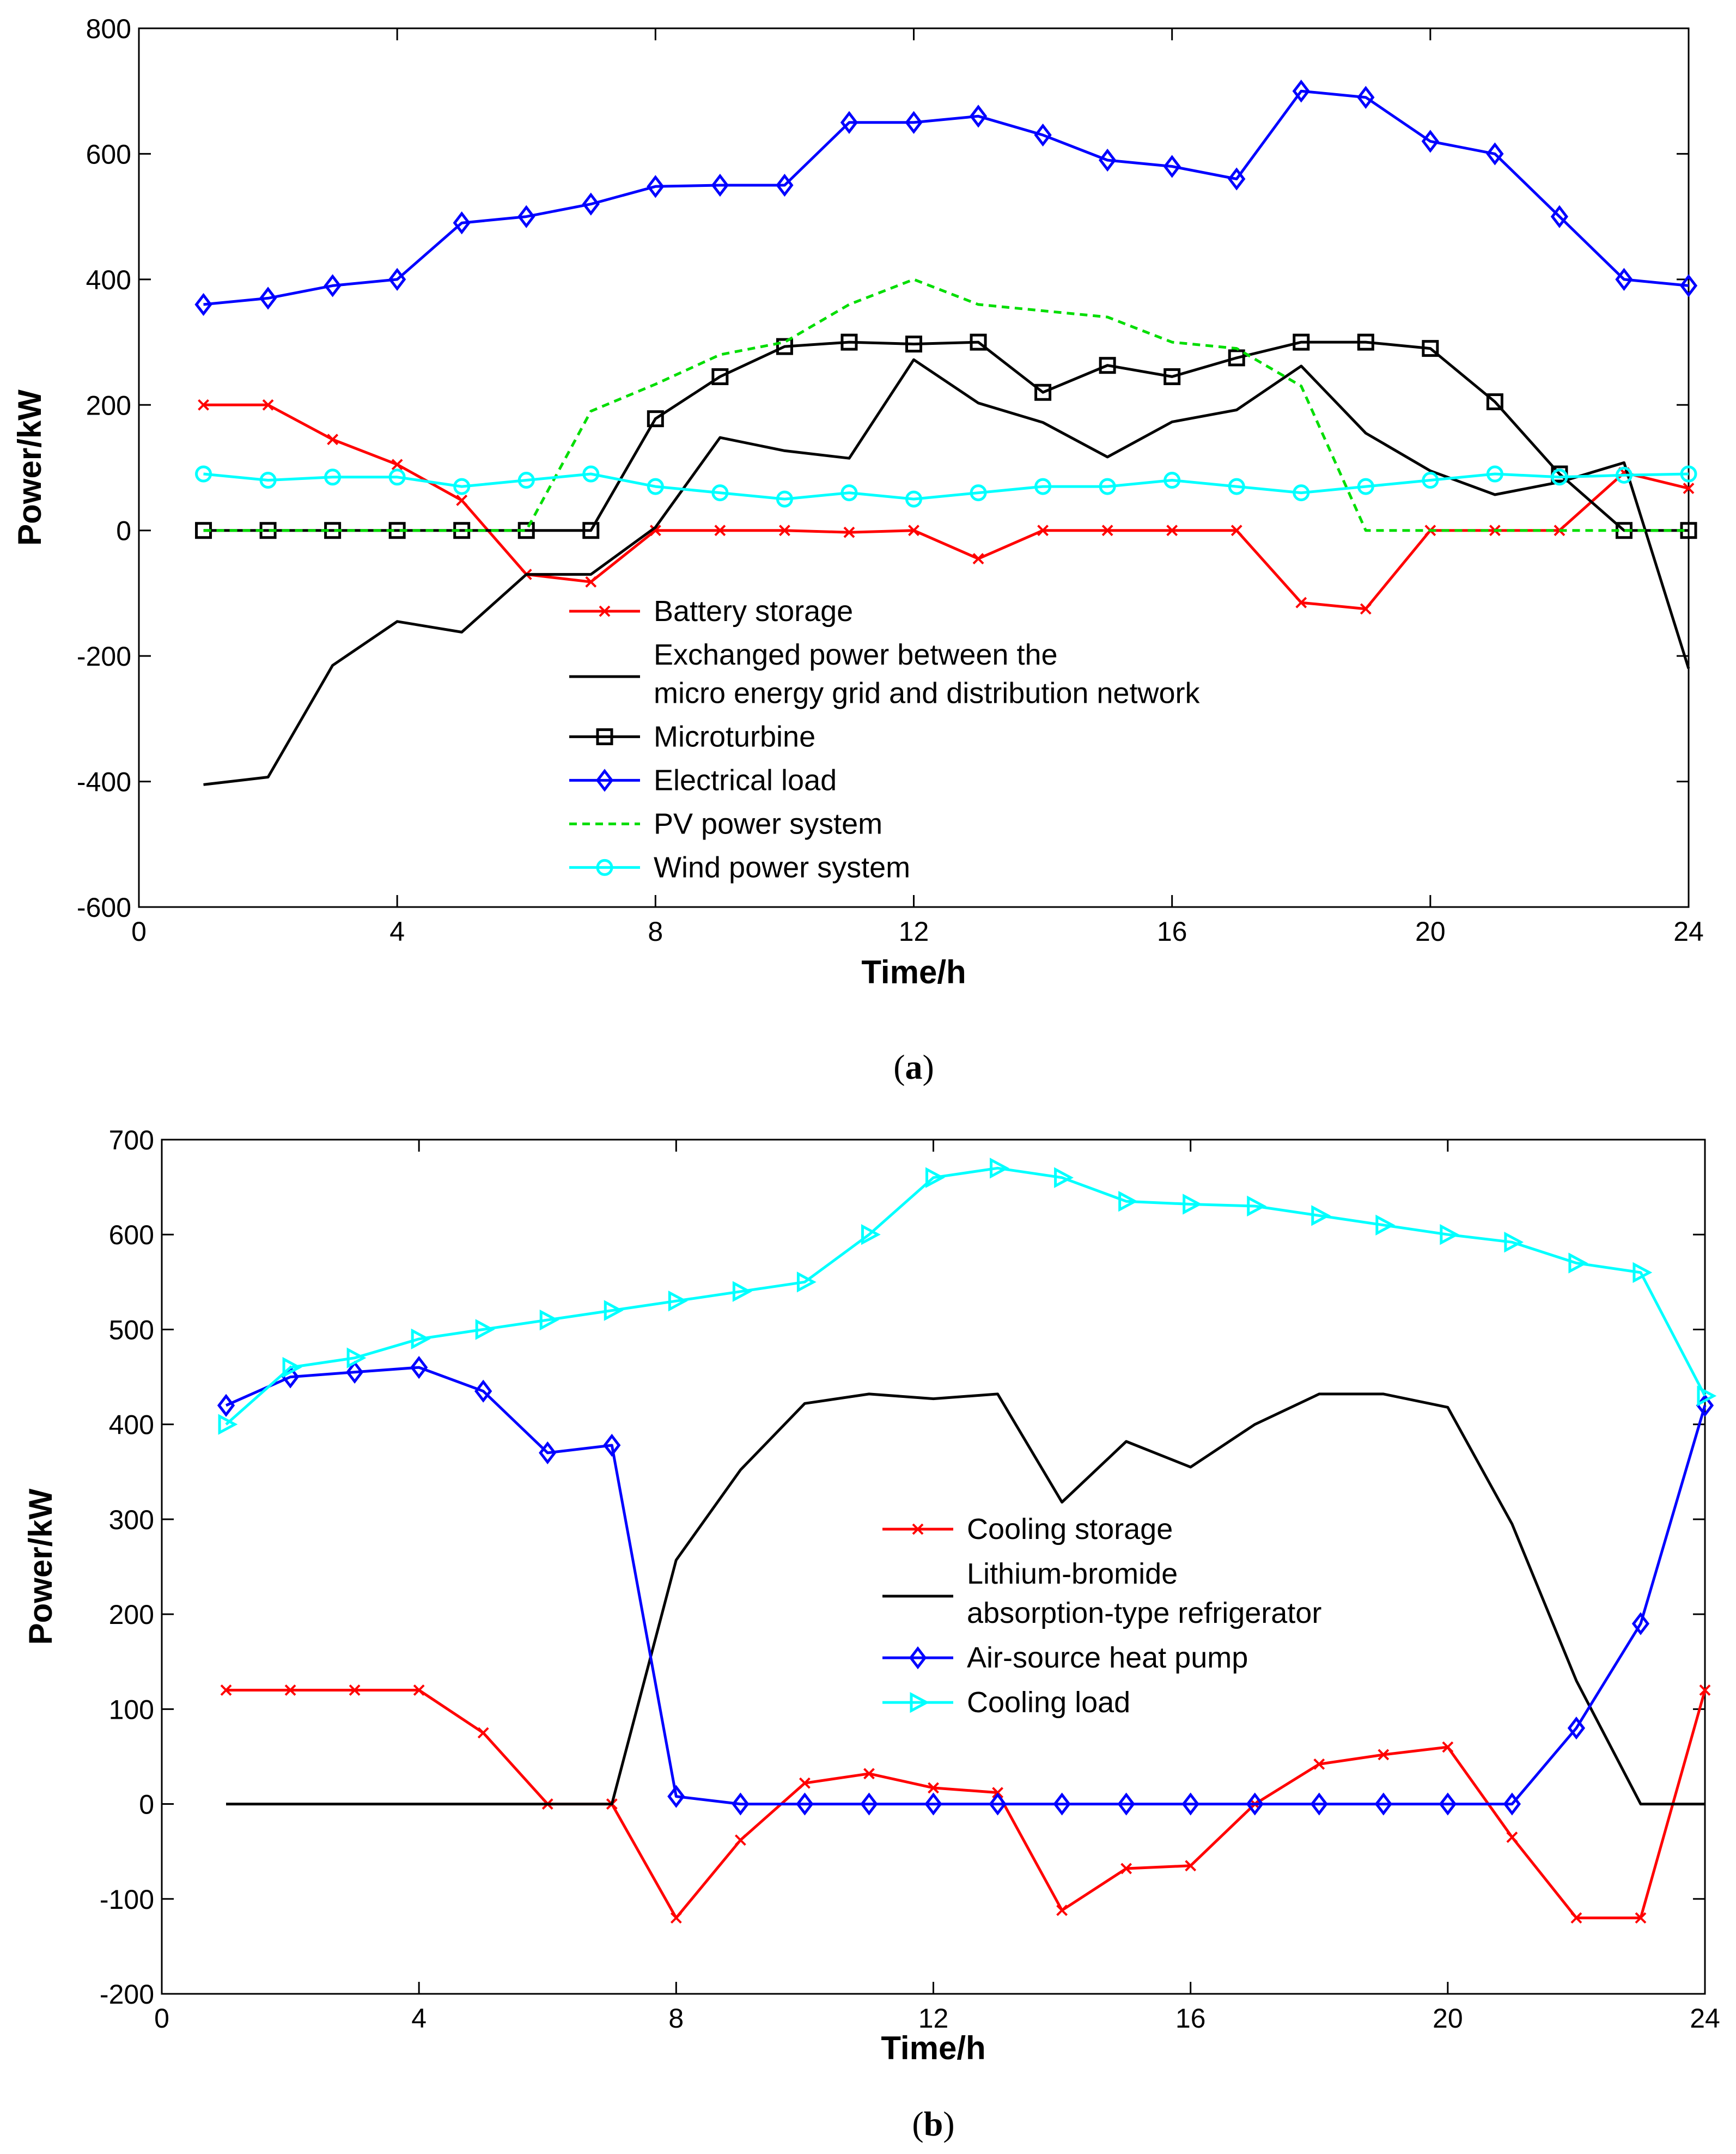 The height and width of the screenshot is (2154, 1736). Describe the element at coordinates (131, 1614) in the screenshot. I see `y-tick-label: 200` at that location.